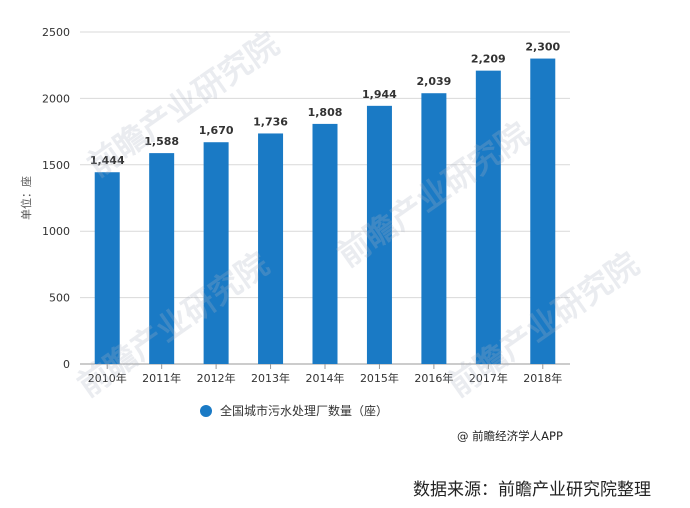 This screenshot has width=690, height=508. I want to click on y-tick-label: 500, so click(59, 298).